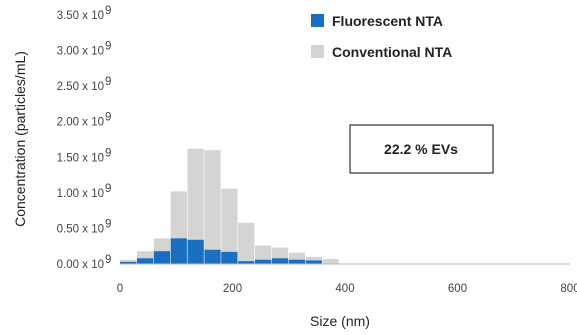 This screenshot has width=577, height=335. I want to click on y-tick-label: 0.50 x 10, so click(80, 229).